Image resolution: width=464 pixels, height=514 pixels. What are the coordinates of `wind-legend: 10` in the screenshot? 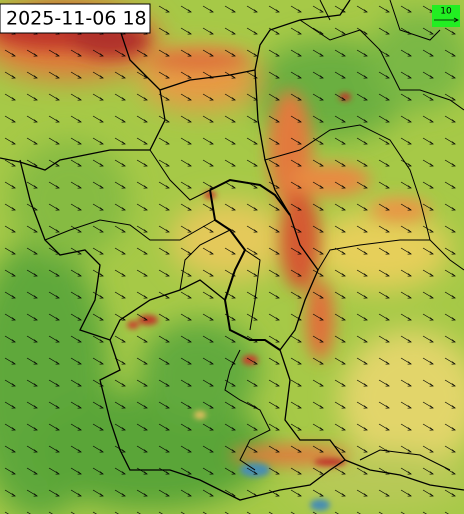 It's located at (446, 16).